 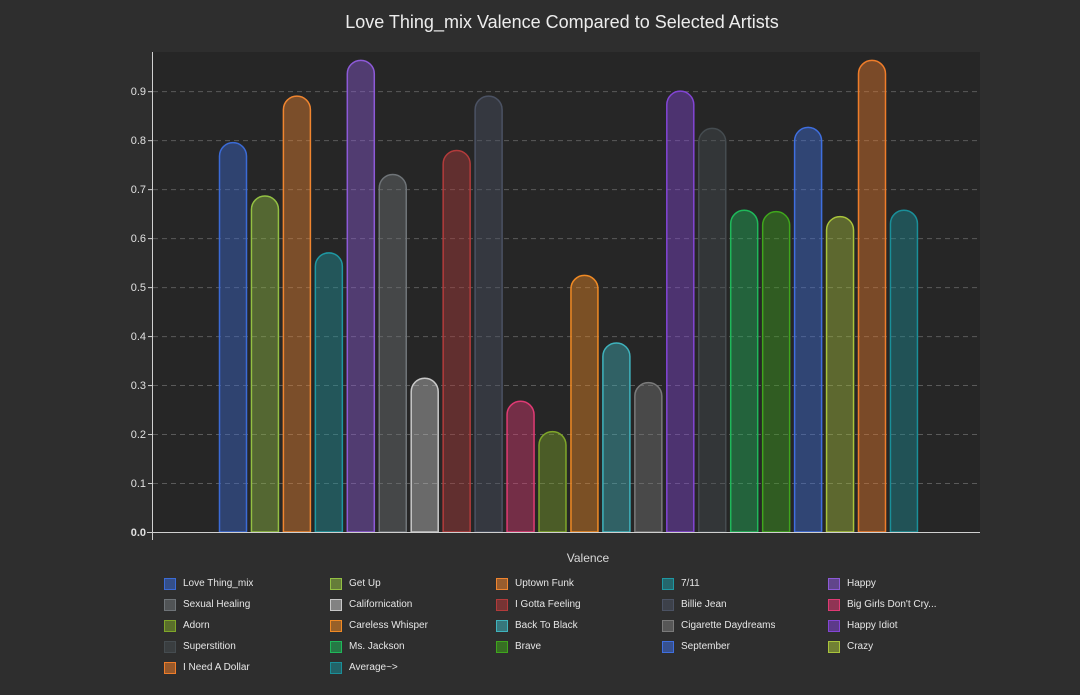 What do you see at coordinates (744, 371) in the screenshot?
I see `bar-ms-jackson` at bounding box center [744, 371].